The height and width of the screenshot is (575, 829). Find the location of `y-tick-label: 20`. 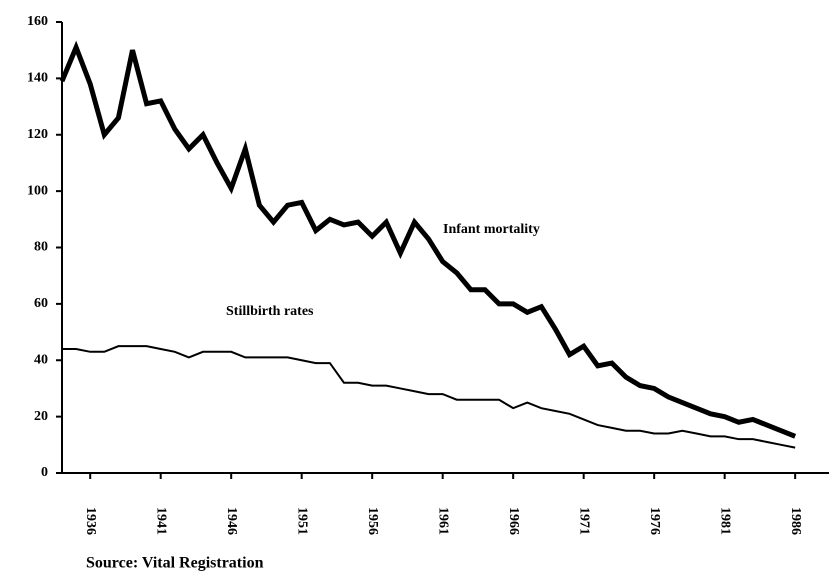

y-tick-label: 20 is located at coordinates (41, 416).